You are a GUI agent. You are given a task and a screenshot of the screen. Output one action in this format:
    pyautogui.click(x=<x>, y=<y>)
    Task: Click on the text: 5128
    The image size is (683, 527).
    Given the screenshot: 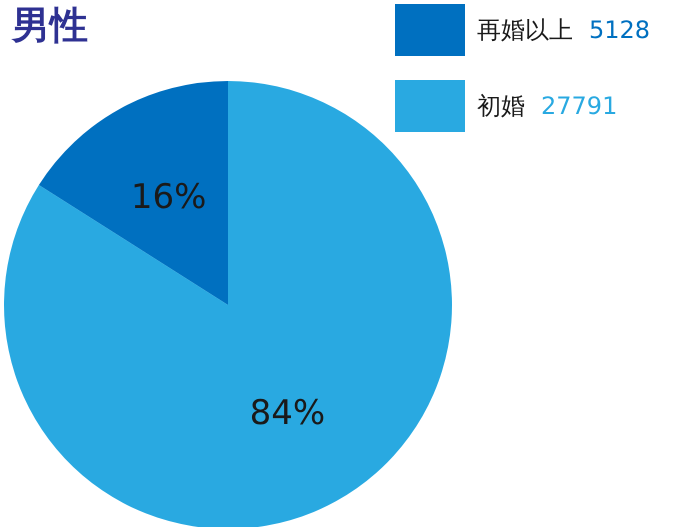 What is the action you would take?
    pyautogui.click(x=619, y=30)
    